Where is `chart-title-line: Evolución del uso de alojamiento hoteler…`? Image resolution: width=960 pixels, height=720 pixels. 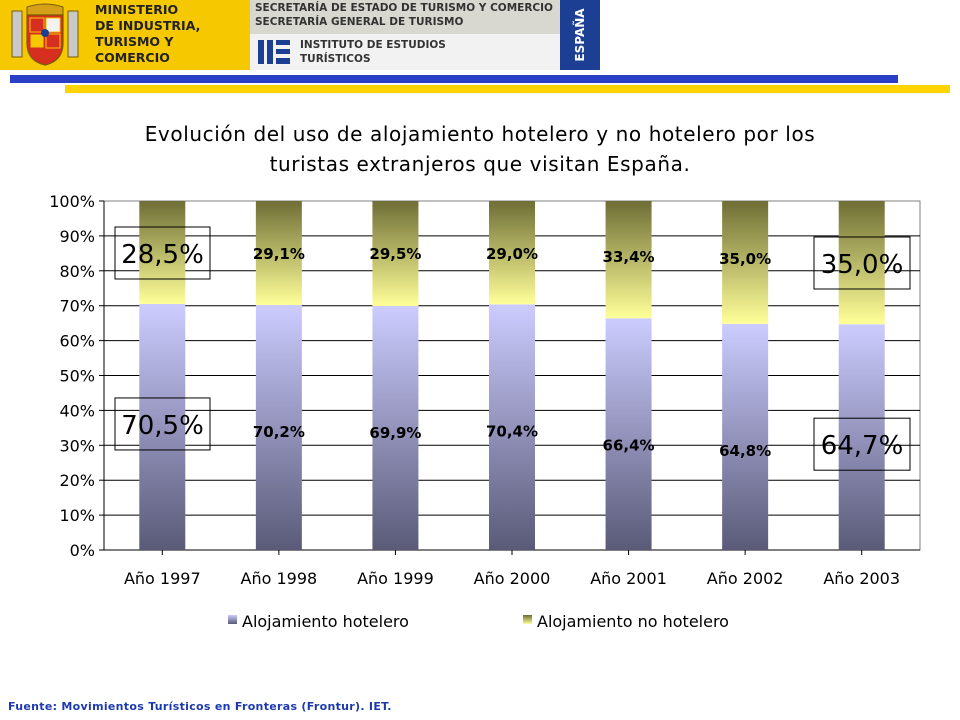
chart-title-line: Evolución del uso de alojamiento hoteler… is located at coordinates (480, 134).